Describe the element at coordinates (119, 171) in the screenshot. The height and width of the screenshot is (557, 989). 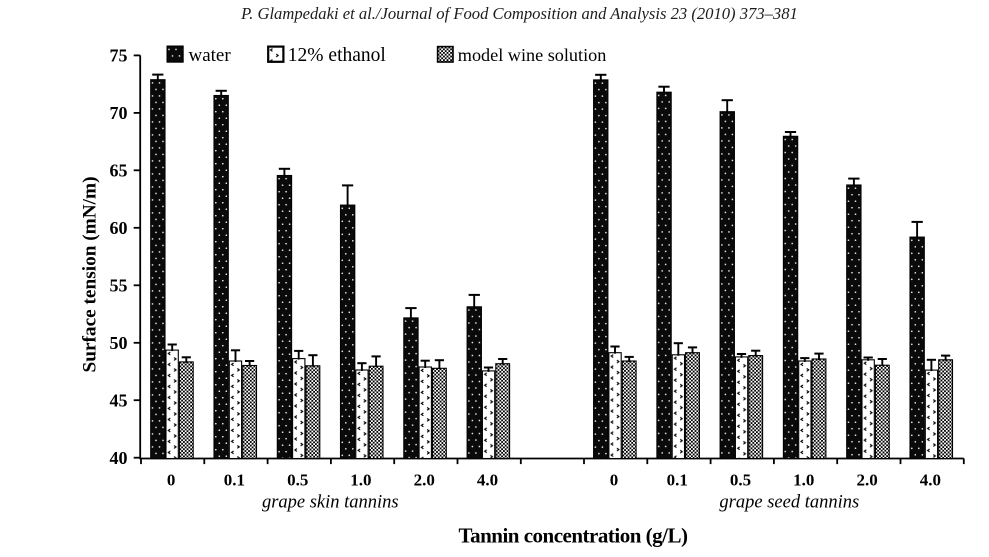
I see `svg-text: 65` at that location.